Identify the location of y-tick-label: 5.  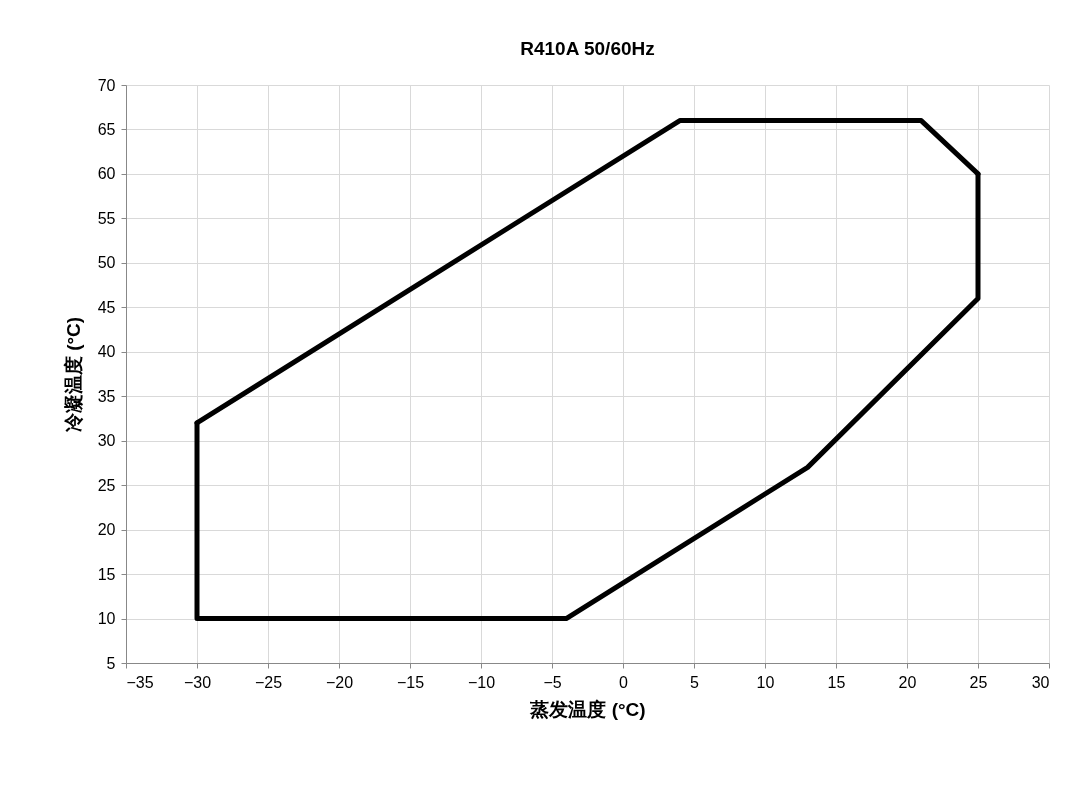
(111, 663).